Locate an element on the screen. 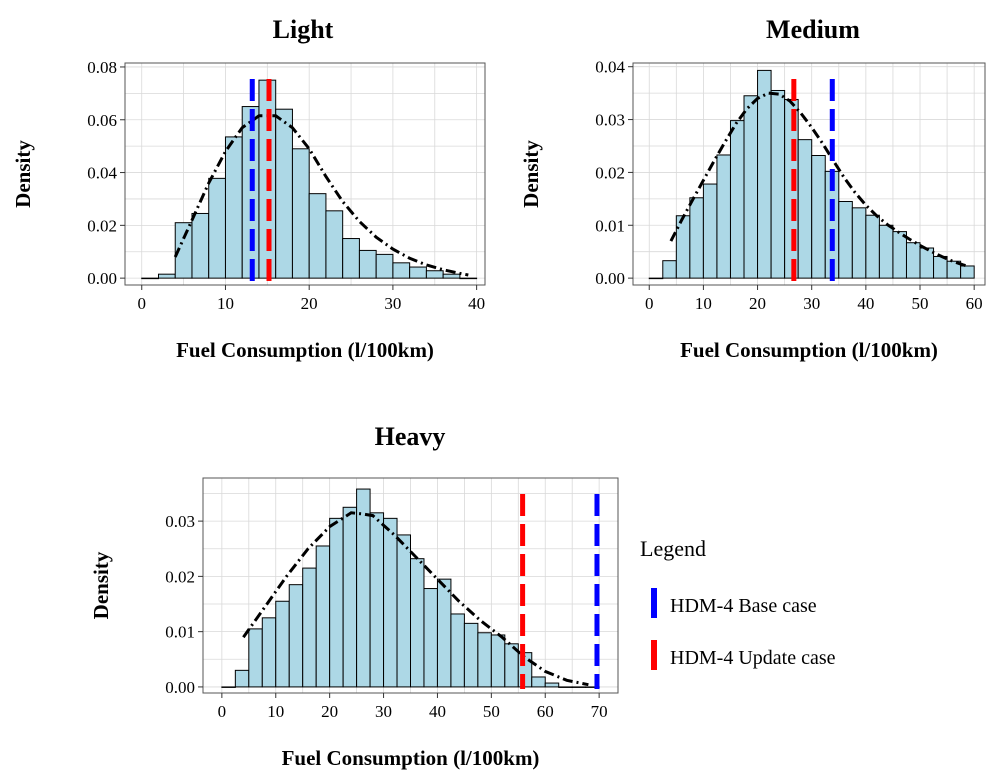  medium-density-curve is located at coordinates (819, 179).